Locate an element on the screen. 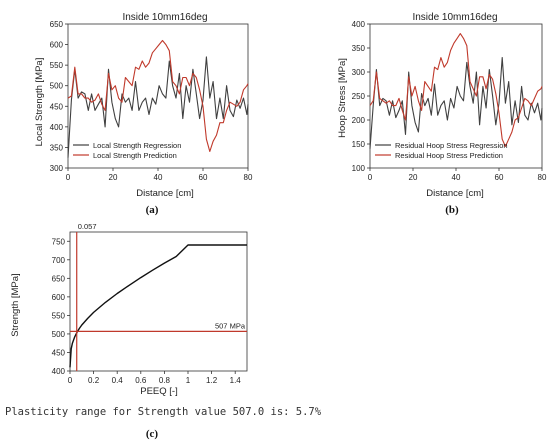 The image size is (550, 445). chart-c-x-tick-label: 1.2 is located at coordinates (212, 380).